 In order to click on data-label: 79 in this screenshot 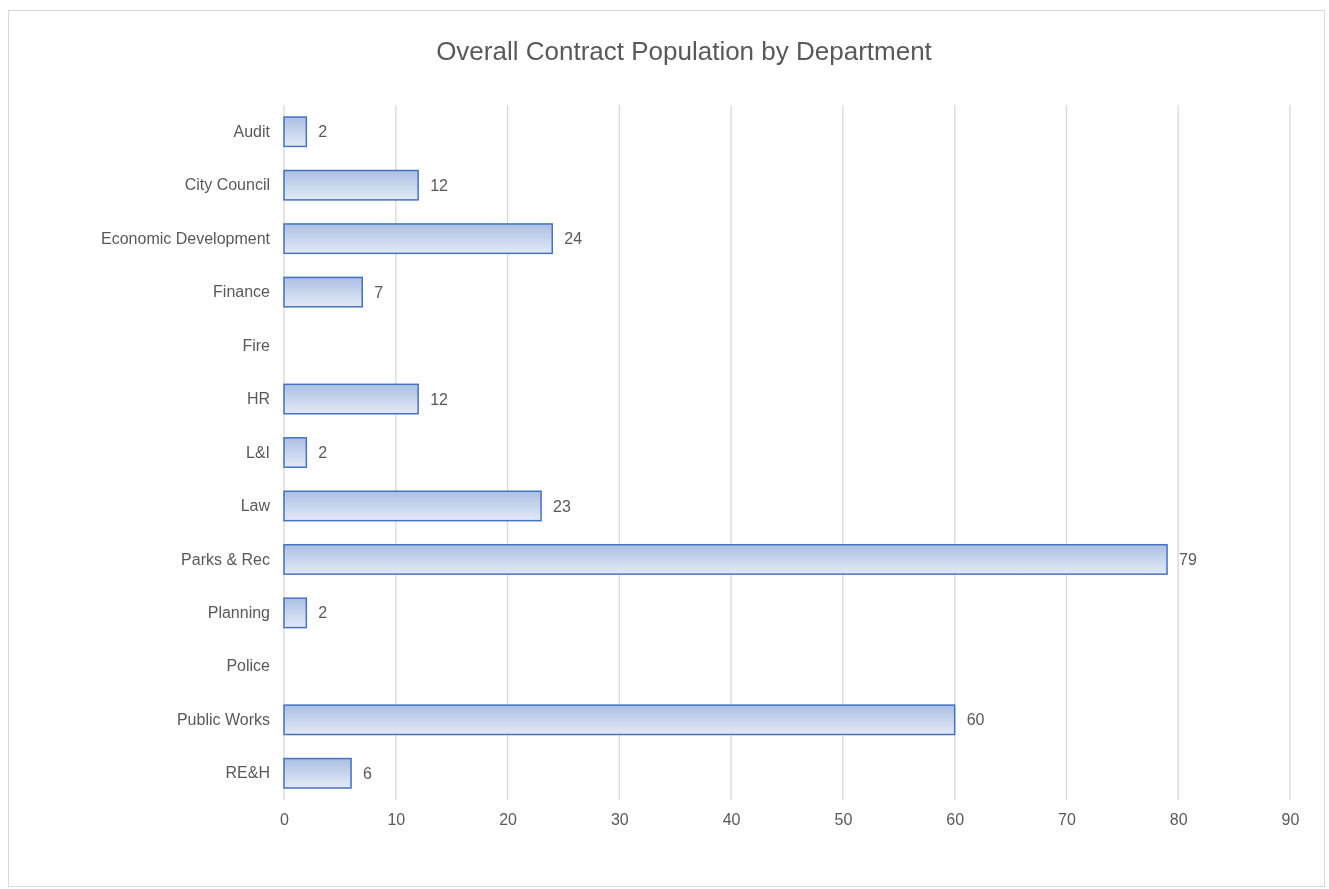, I will do `click(1188, 560)`.